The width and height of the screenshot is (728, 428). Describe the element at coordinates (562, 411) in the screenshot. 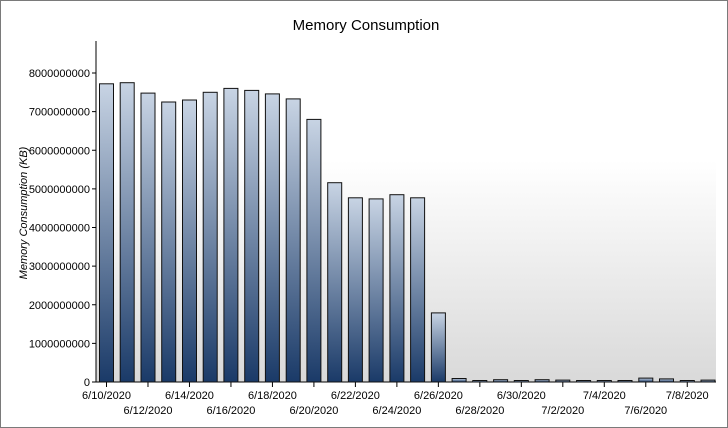

I see `x-tick-label: 7/2/2020` at that location.